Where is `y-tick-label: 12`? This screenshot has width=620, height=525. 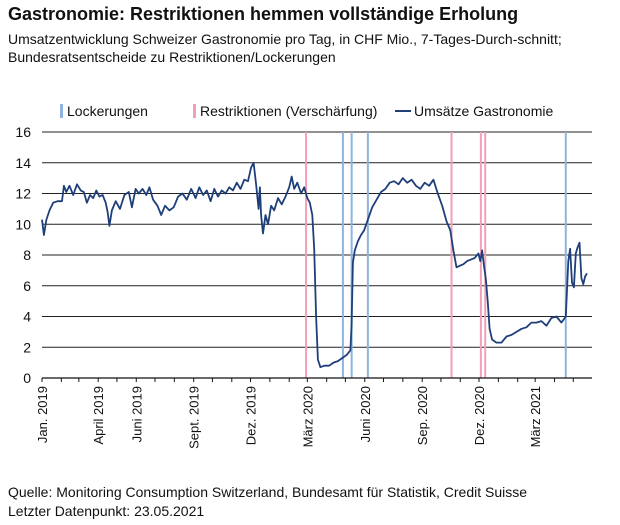 y-tick-label: 12 is located at coordinates (23, 194).